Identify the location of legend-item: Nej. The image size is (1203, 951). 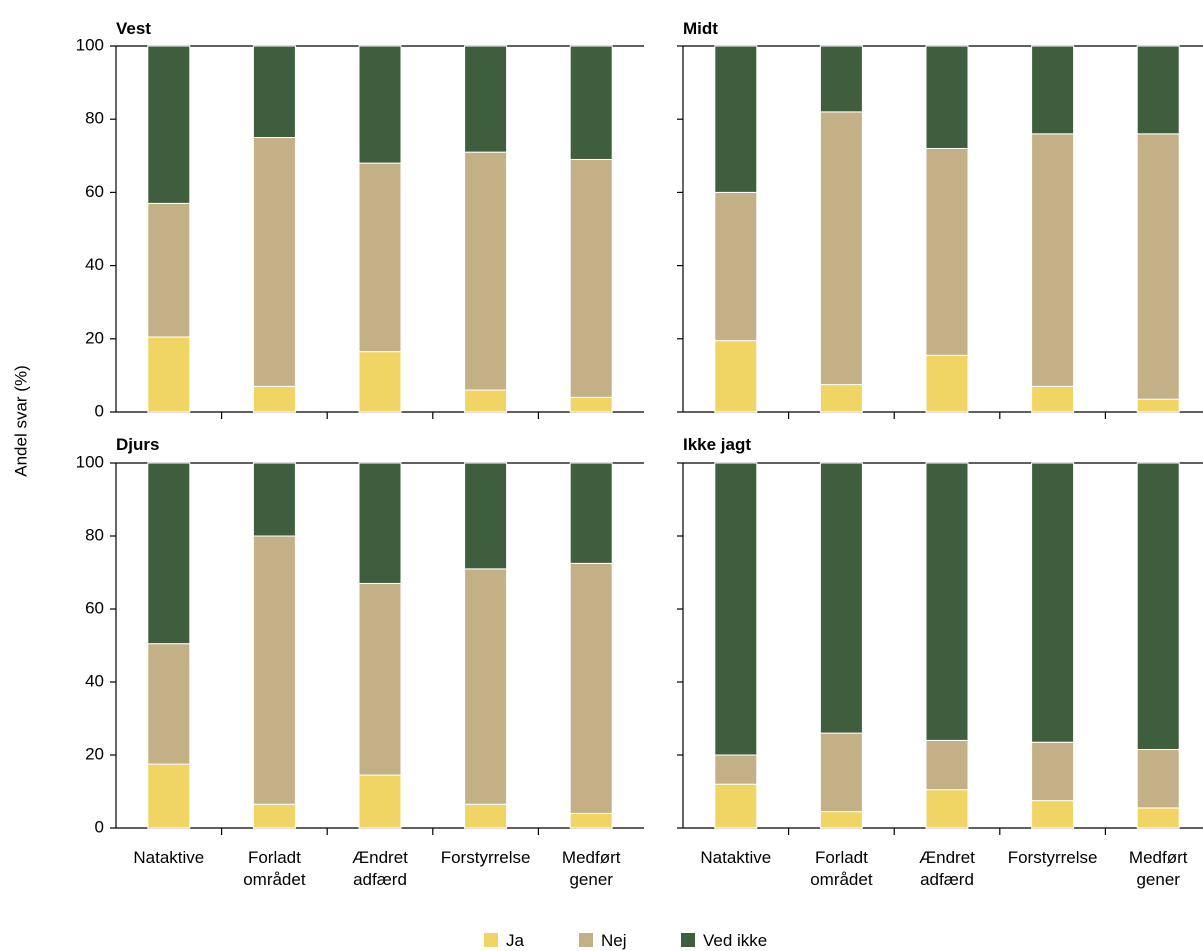
(603, 940).